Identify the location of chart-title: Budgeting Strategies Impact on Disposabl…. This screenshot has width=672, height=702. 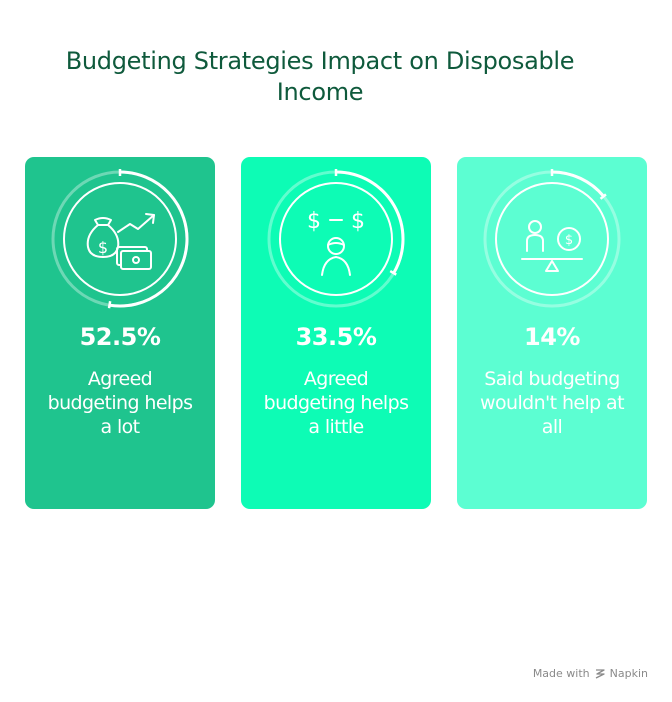
(320, 76).